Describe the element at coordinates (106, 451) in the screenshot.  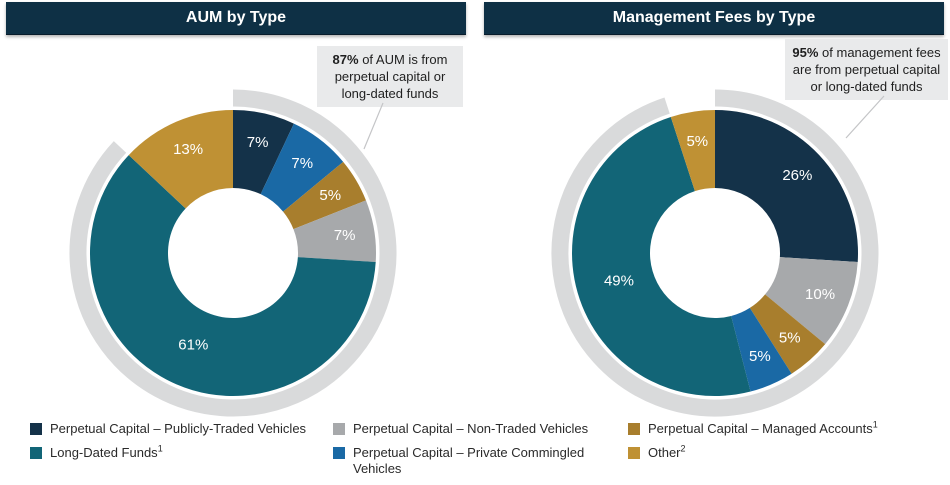
I see `legend-item-label: Long-Dated Funds1` at that location.